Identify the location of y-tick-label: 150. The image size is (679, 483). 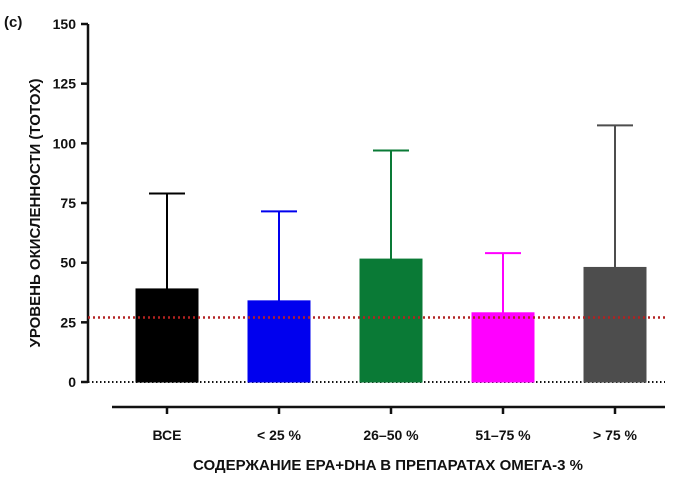
(65, 24).